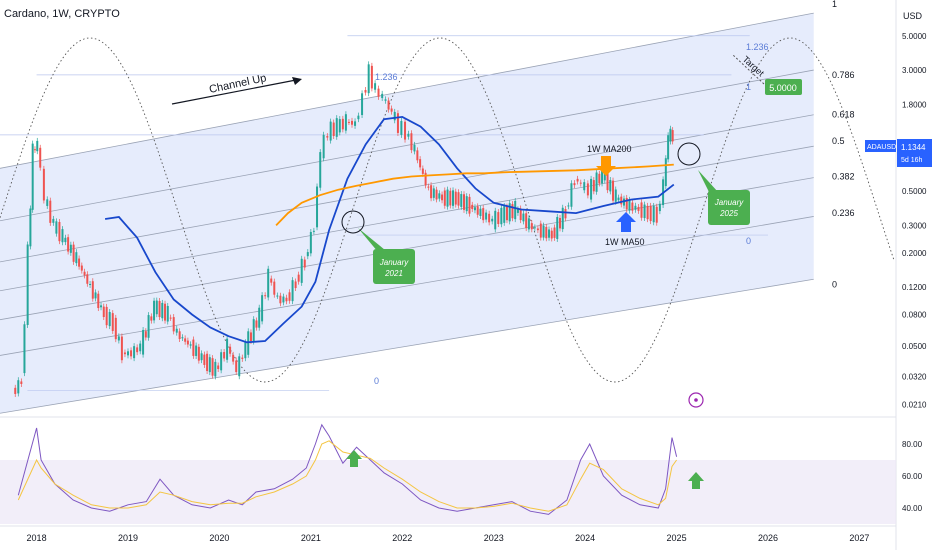  What do you see at coordinates (914, 36) in the screenshot?
I see `y-tick-label: 5.0000` at bounding box center [914, 36].